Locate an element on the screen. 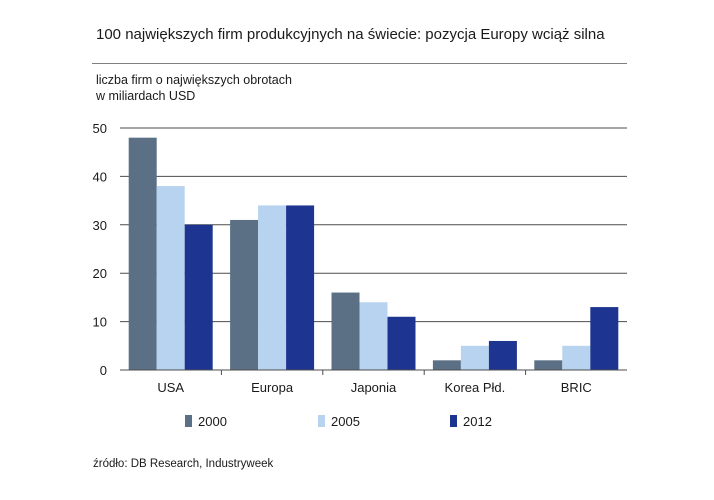  bar-Europa-2012 is located at coordinates (300, 287).